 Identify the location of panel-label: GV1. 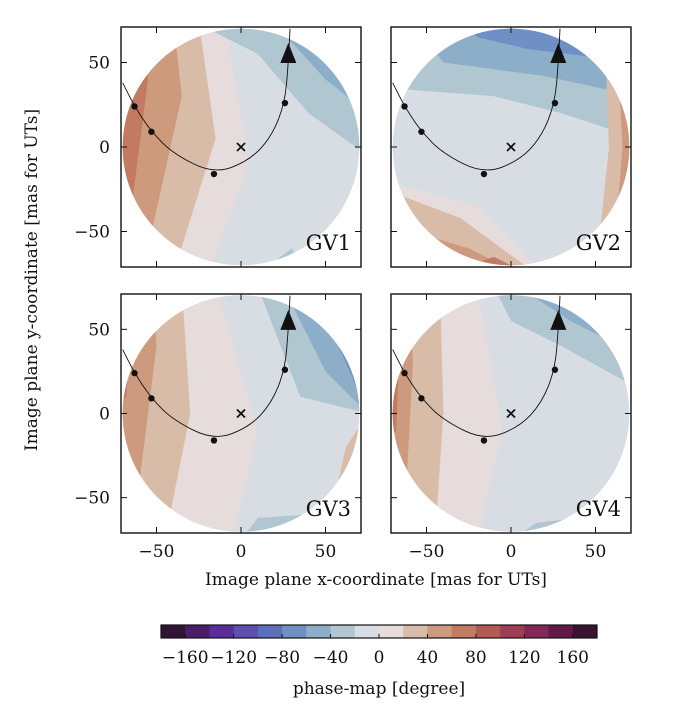
(328, 243).